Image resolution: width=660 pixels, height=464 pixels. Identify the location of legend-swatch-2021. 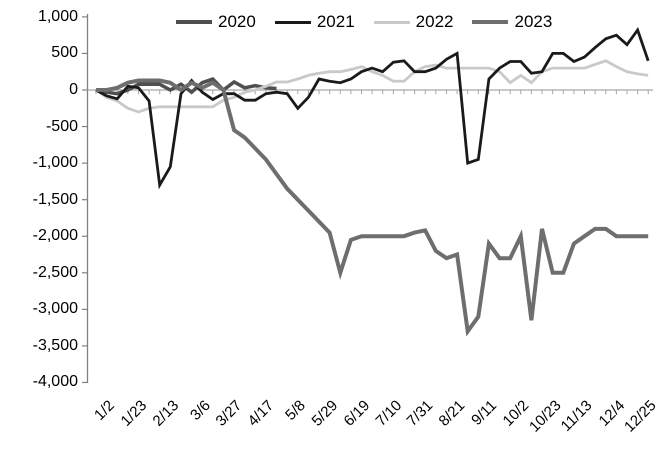
(292, 22).